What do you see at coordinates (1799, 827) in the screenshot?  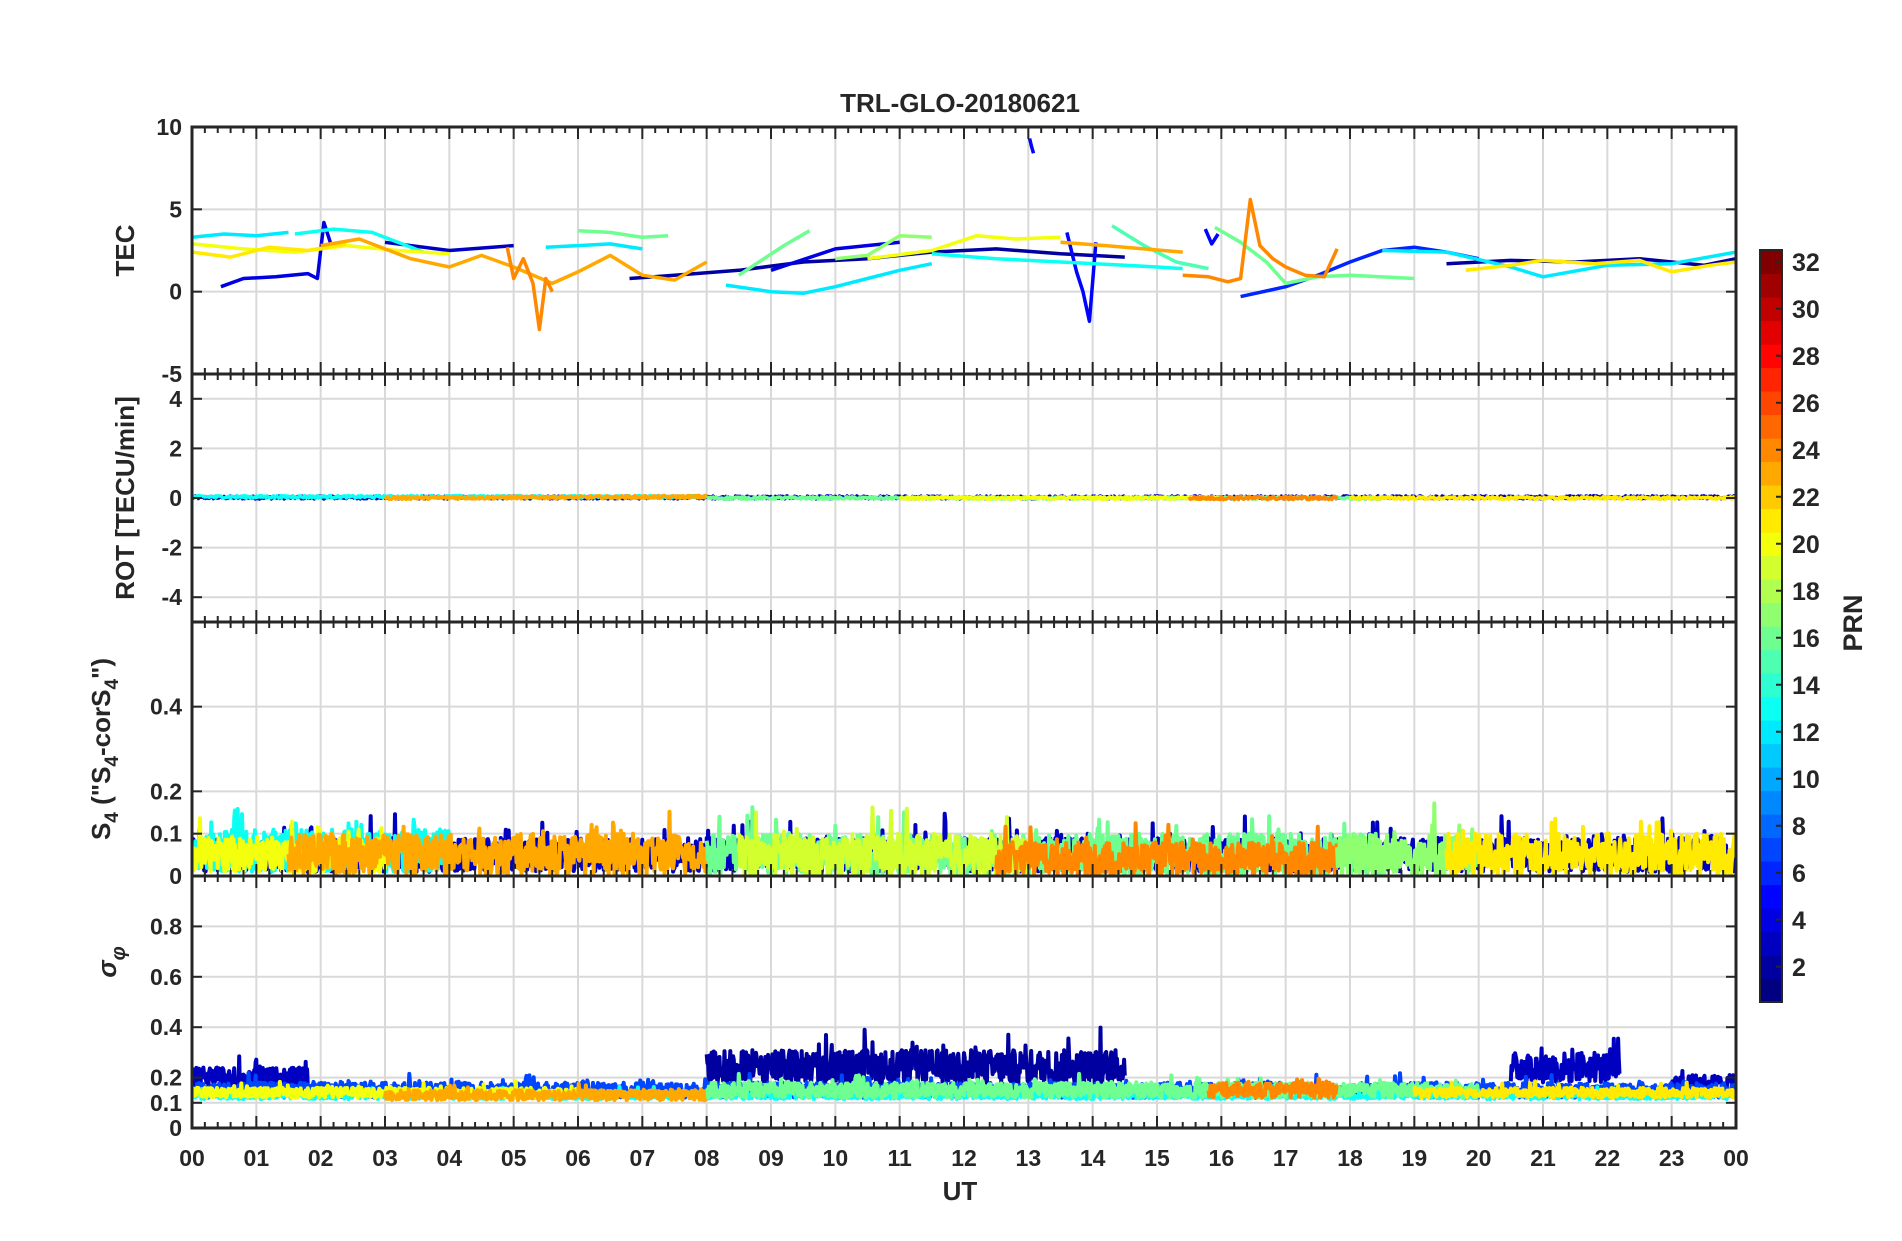 I see `colorbar-tick-label: 8` at bounding box center [1799, 827].